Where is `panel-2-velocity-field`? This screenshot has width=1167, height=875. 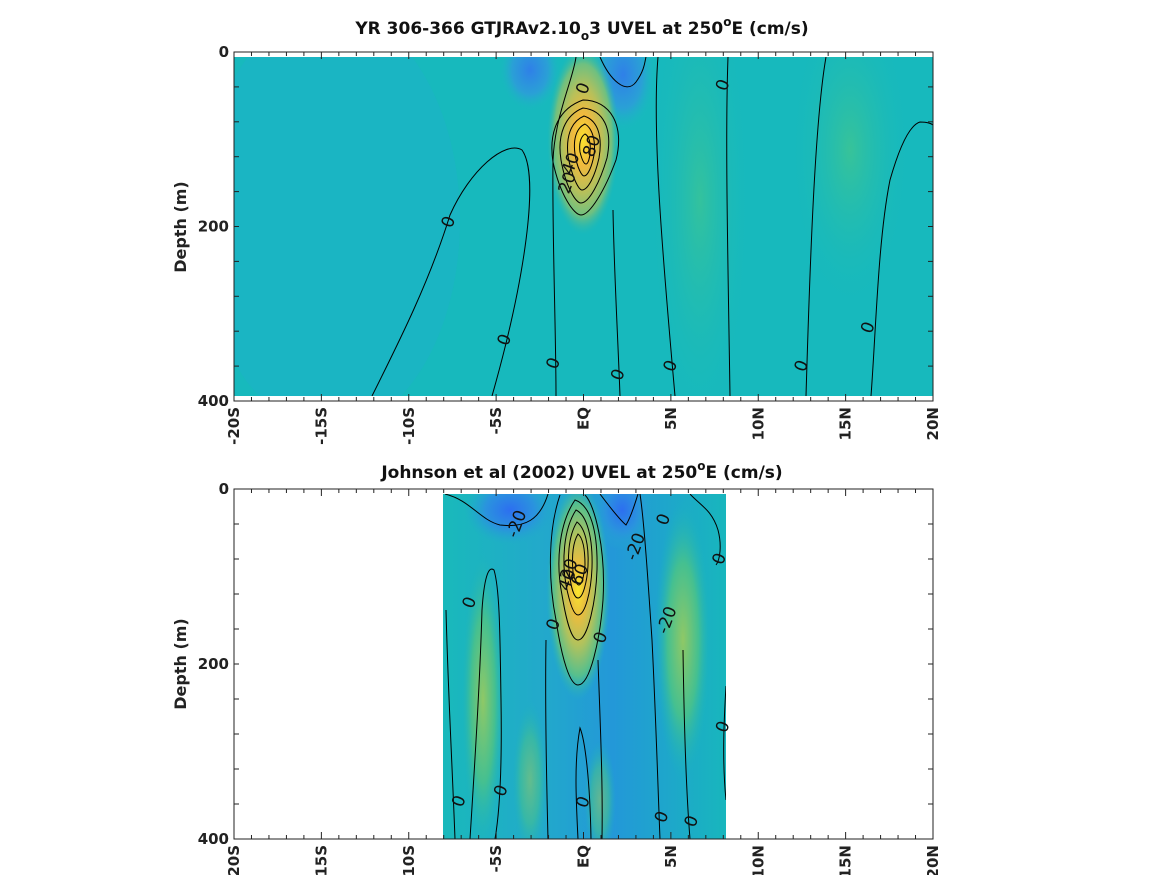
panel-2-velocity-field is located at coordinates (584, 666).